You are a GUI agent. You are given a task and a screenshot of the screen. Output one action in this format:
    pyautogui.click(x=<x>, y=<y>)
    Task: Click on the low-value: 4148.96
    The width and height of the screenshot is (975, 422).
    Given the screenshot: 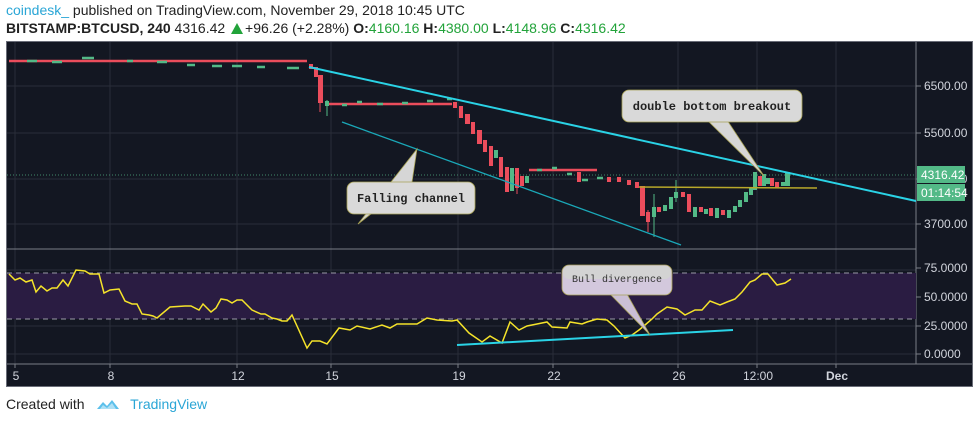 What is the action you would take?
    pyautogui.click(x=531, y=28)
    